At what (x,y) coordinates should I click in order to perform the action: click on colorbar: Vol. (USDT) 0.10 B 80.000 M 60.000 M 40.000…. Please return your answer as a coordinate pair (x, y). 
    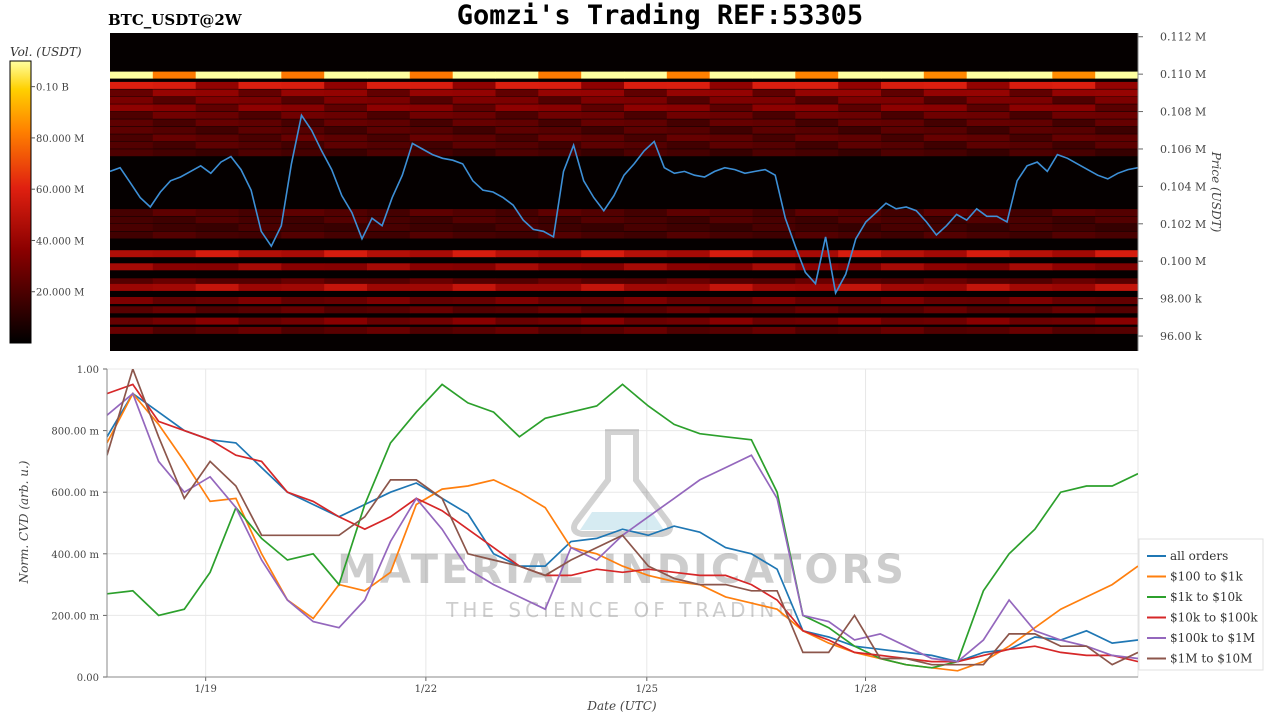
    Looking at the image, I should click on (46, 194).